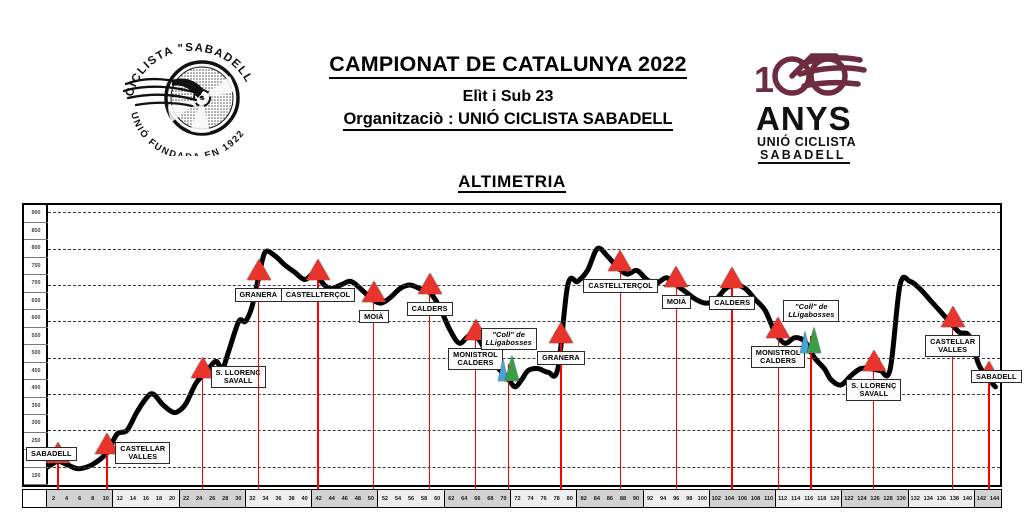 This screenshot has width=1024, height=528. Describe the element at coordinates (202, 424) in the screenshot. I see `marker-line-s-llorenç-savall-2` at that location.